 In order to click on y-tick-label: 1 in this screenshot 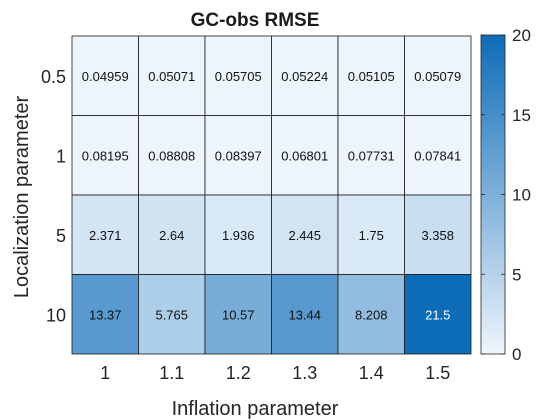, I will do `click(61, 156)`.